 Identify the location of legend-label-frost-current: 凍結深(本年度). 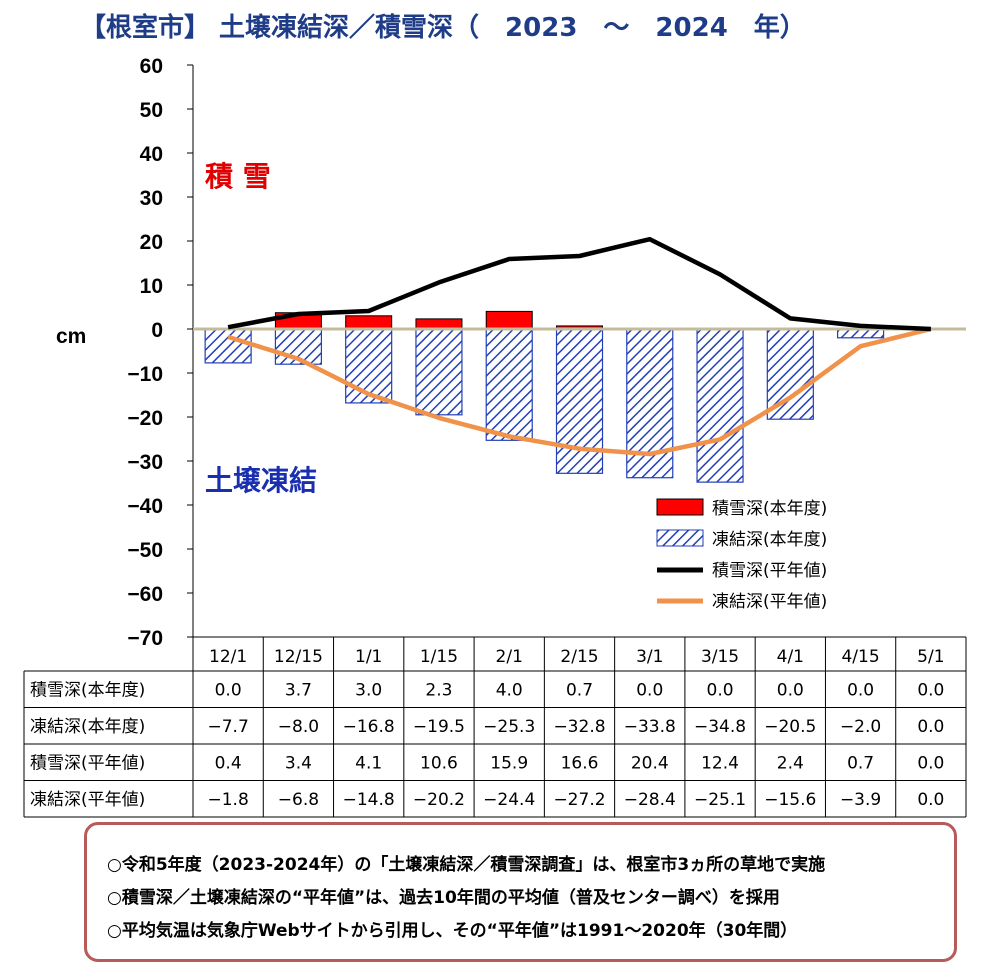
(769, 540).